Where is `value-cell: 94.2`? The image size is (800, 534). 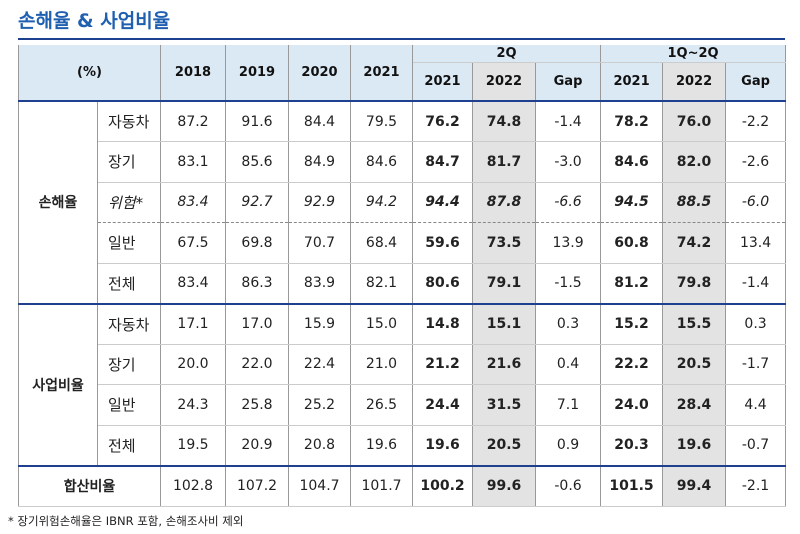
value-cell: 94.2 is located at coordinates (382, 202).